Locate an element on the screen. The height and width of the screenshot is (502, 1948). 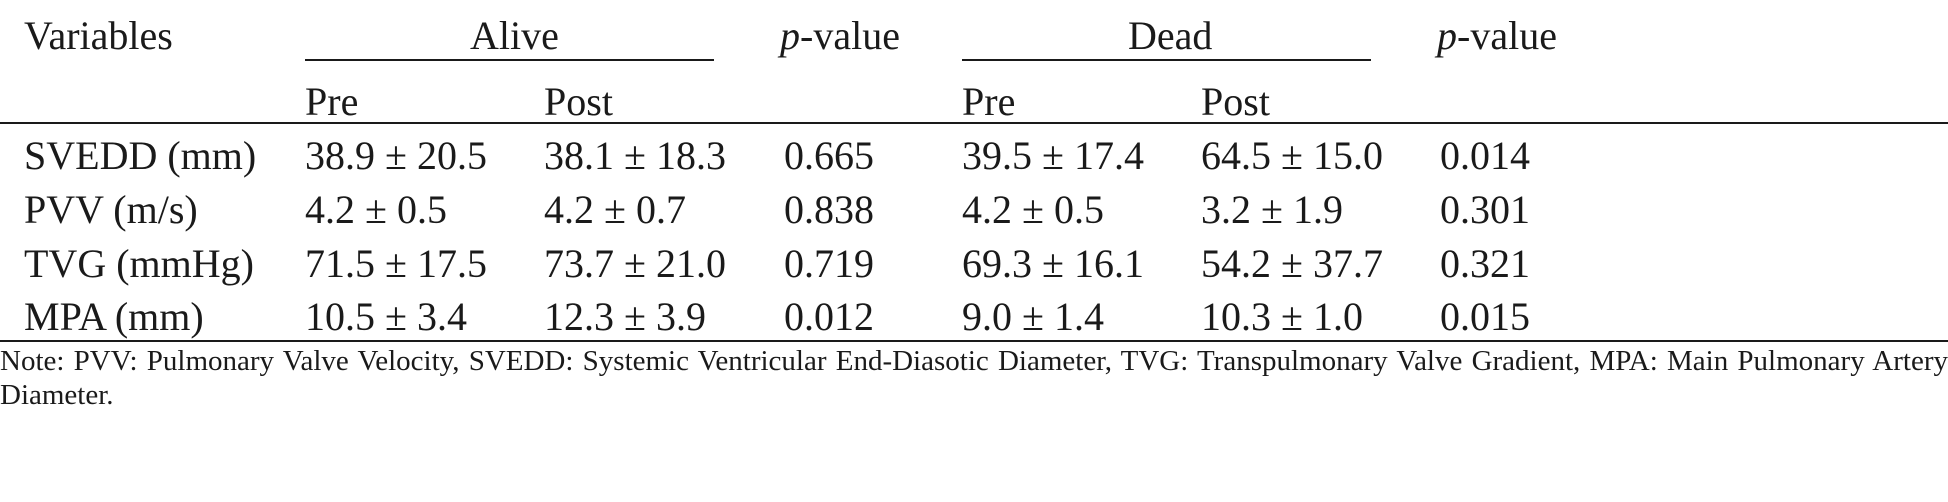
row-dead-p: 0.015 is located at coordinates (1485, 316).